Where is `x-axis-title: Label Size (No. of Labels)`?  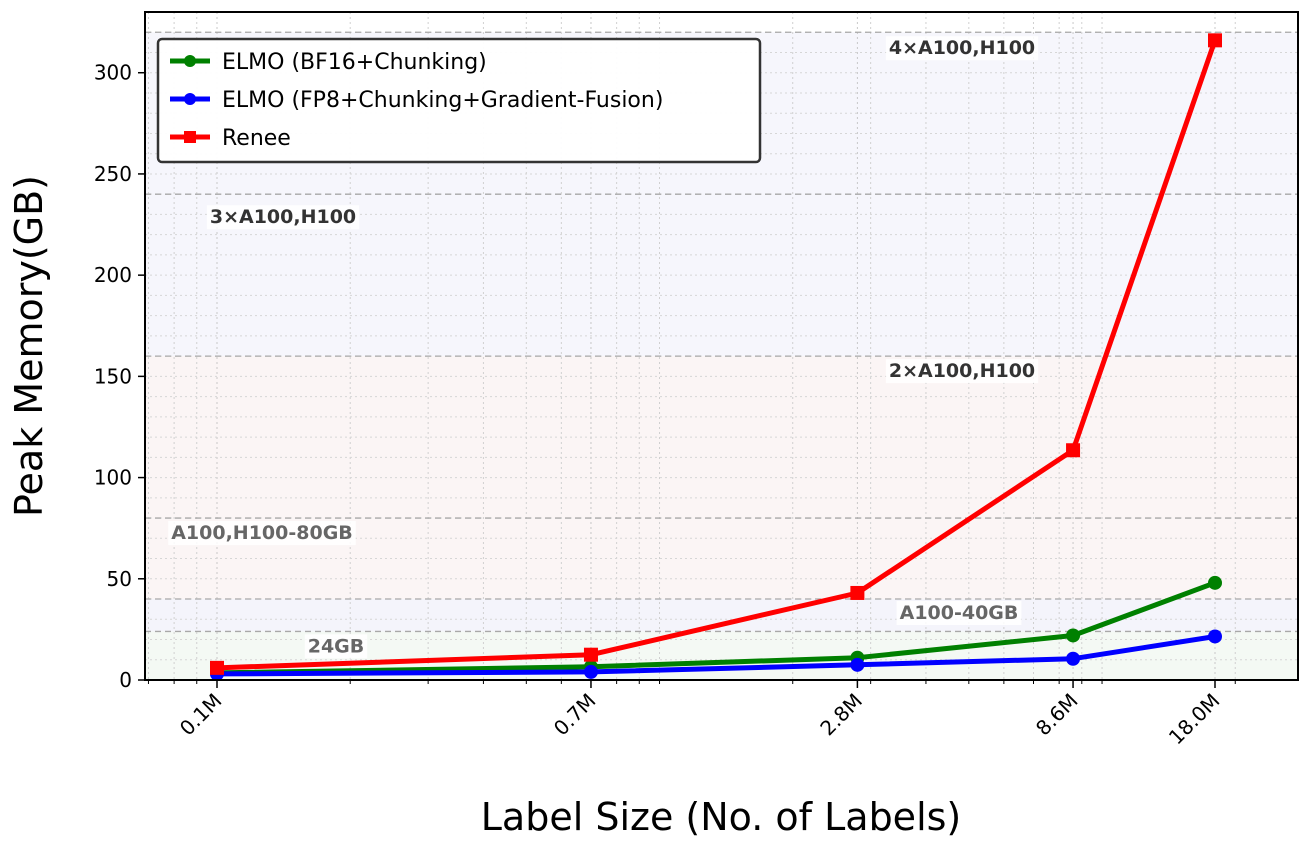
x-axis-title: Label Size (No. of Labels) is located at coordinates (721, 817).